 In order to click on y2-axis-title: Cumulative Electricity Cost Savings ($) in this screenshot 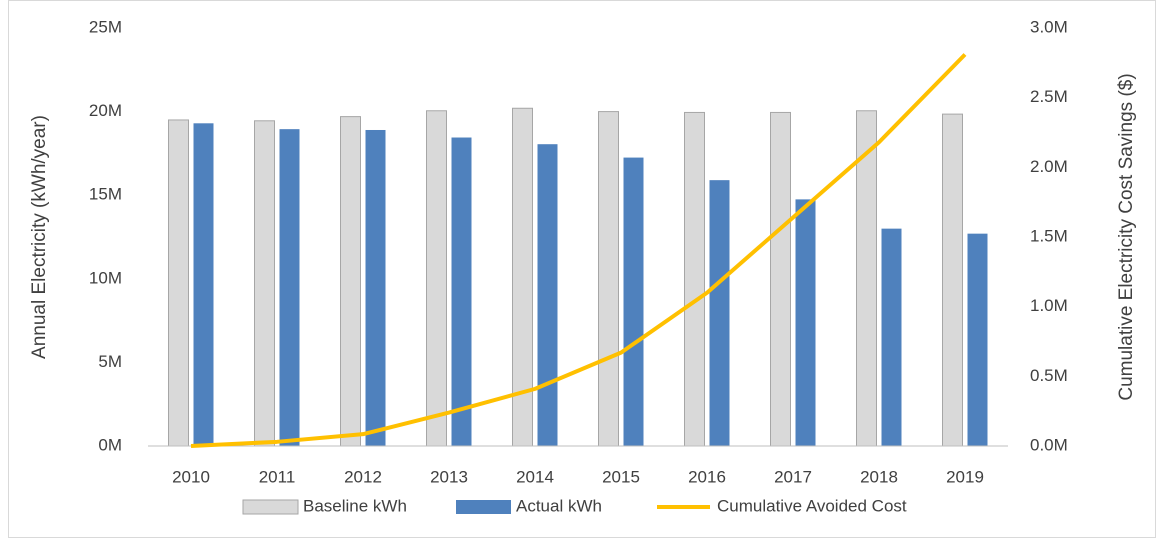, I will do `click(1126, 236)`.